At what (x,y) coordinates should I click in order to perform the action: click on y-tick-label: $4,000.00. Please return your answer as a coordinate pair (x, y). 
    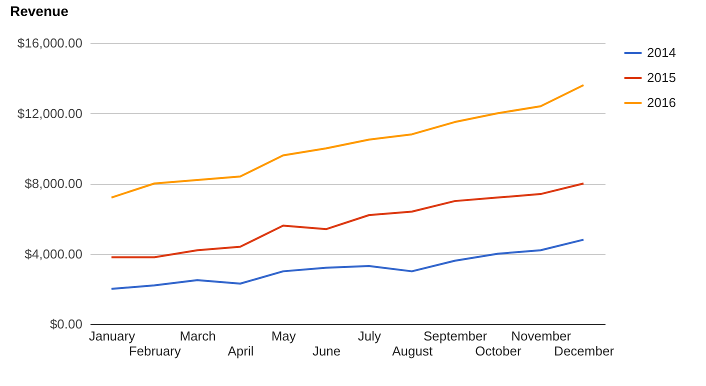
    Looking at the image, I should click on (53, 254).